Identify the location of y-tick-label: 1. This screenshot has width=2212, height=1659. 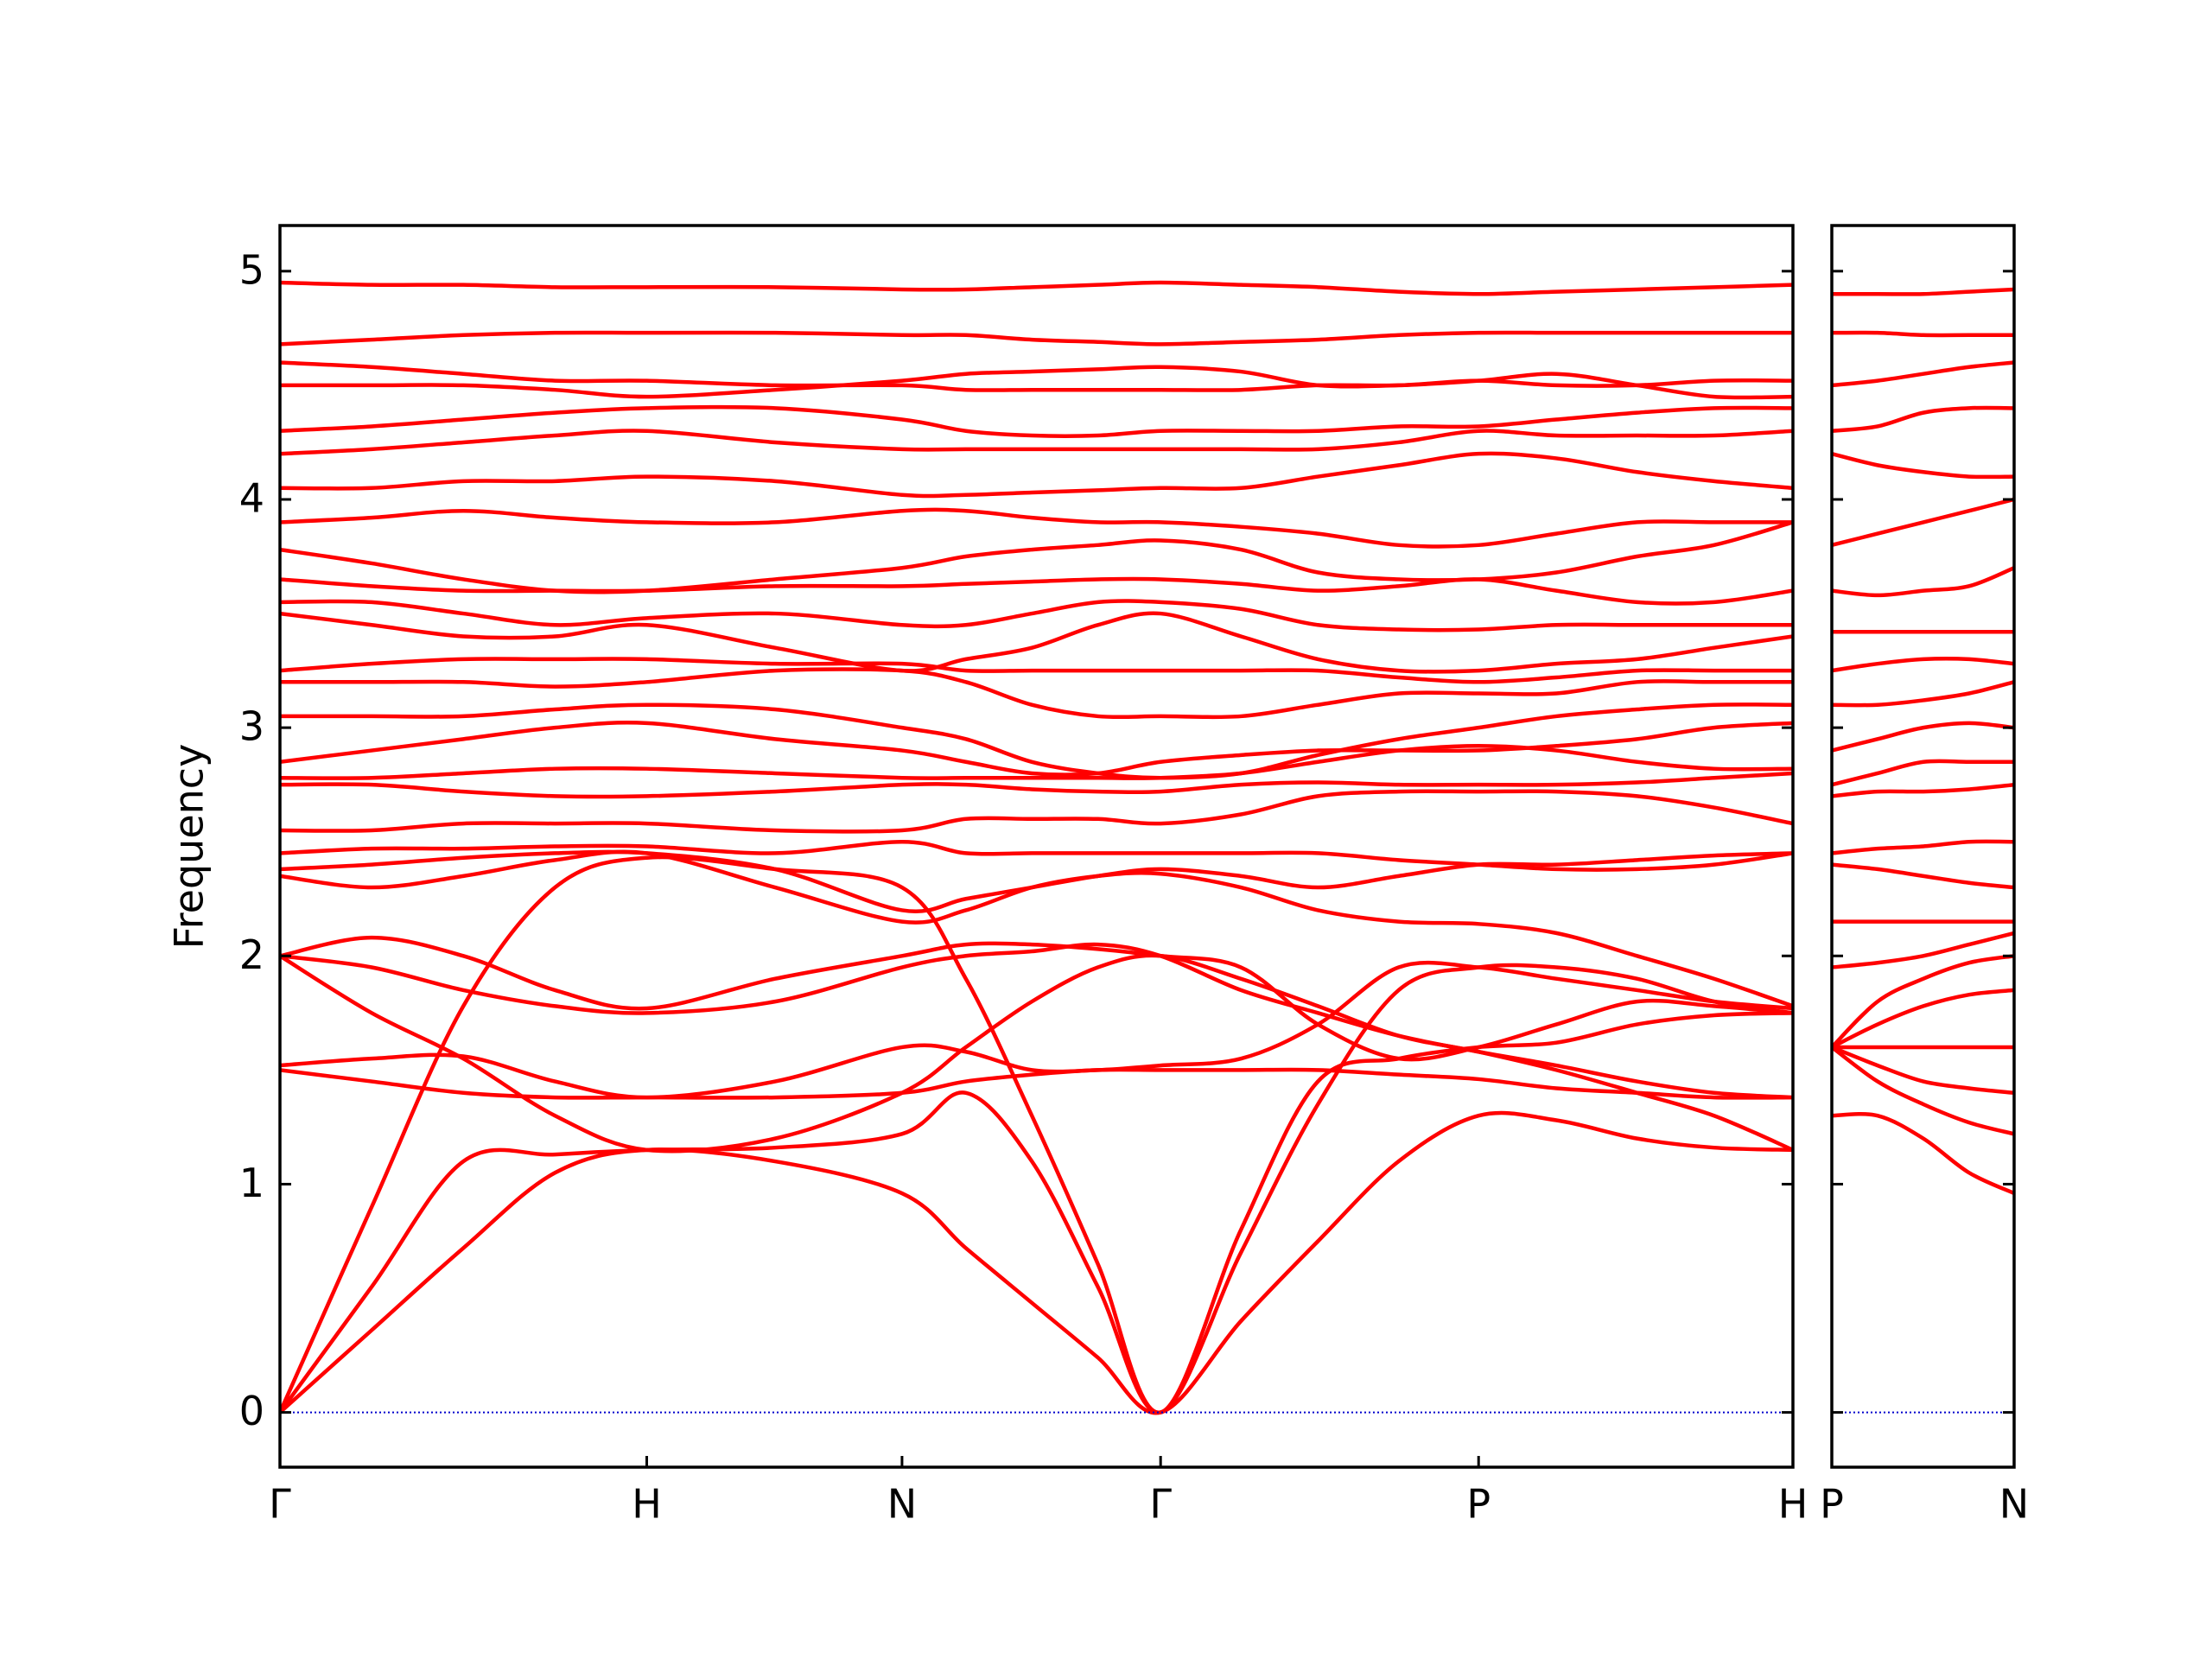
(251, 1183).